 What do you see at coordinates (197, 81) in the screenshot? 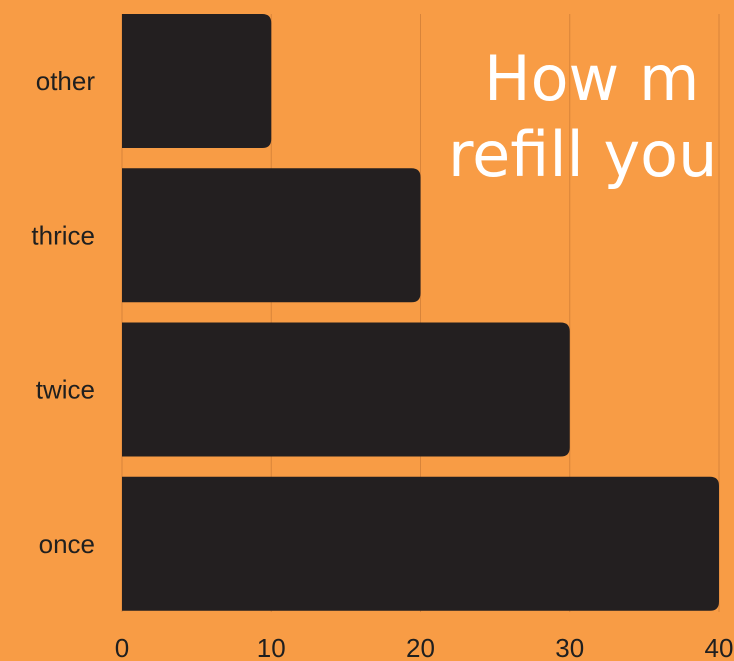
I see `bar-other` at bounding box center [197, 81].